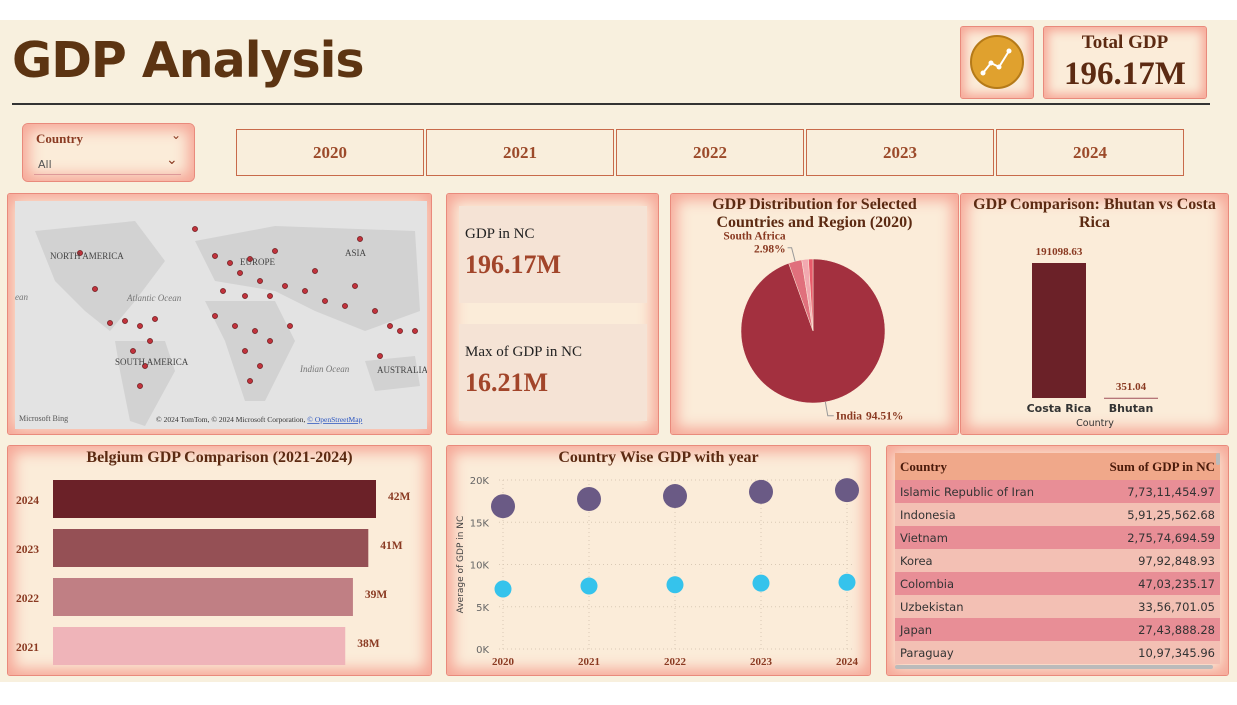  Describe the element at coordinates (27, 648) in the screenshot. I see `y-tick-label: 2021` at that location.